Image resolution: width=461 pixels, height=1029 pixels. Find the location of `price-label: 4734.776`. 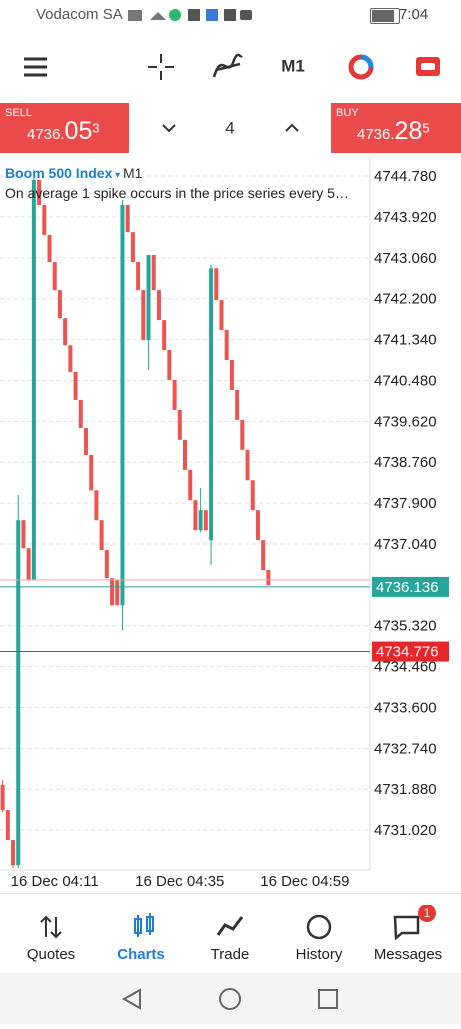

price-label: 4734.776 is located at coordinates (407, 652).